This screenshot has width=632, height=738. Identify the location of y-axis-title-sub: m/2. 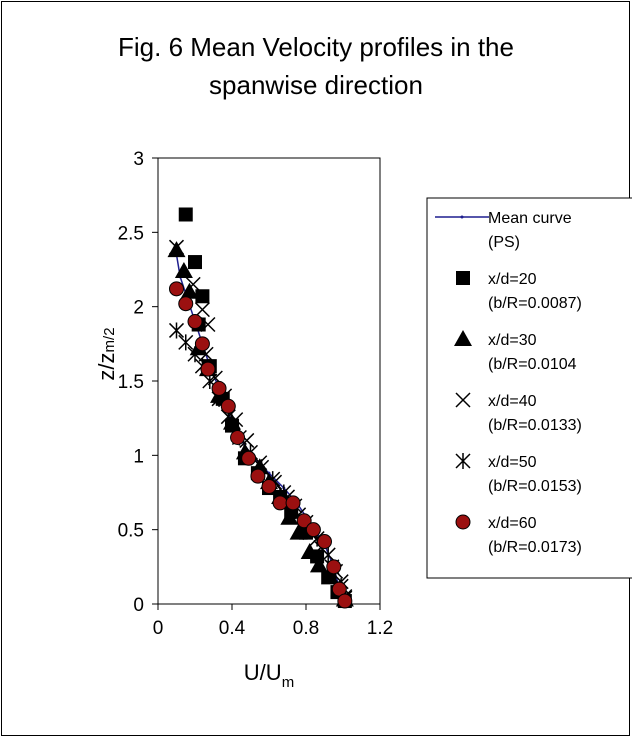
(109, 339).